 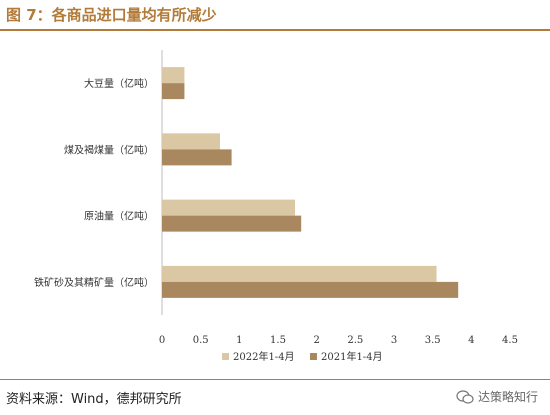 I want to click on x-tick-label: 3.5, so click(x=433, y=340).